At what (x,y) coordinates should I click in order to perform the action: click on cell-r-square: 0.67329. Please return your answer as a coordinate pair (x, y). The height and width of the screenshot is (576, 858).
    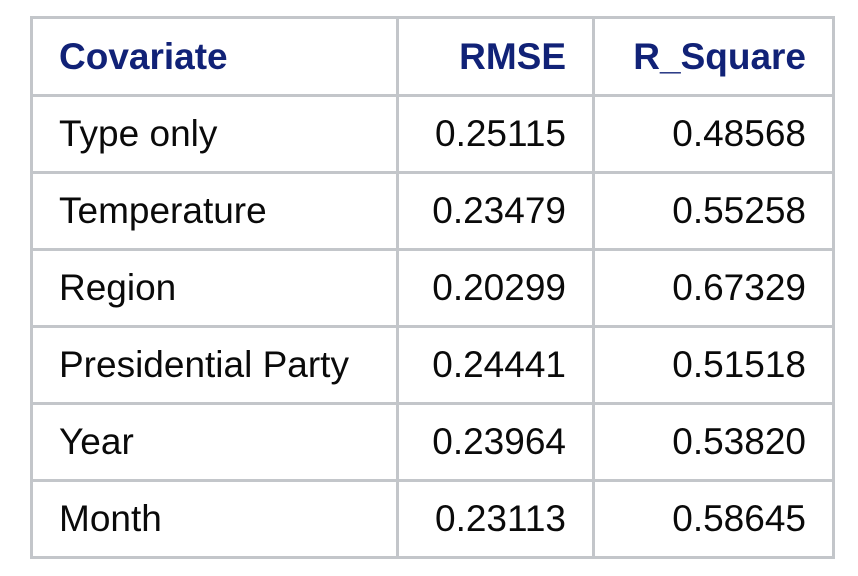
    Looking at the image, I should click on (713, 288).